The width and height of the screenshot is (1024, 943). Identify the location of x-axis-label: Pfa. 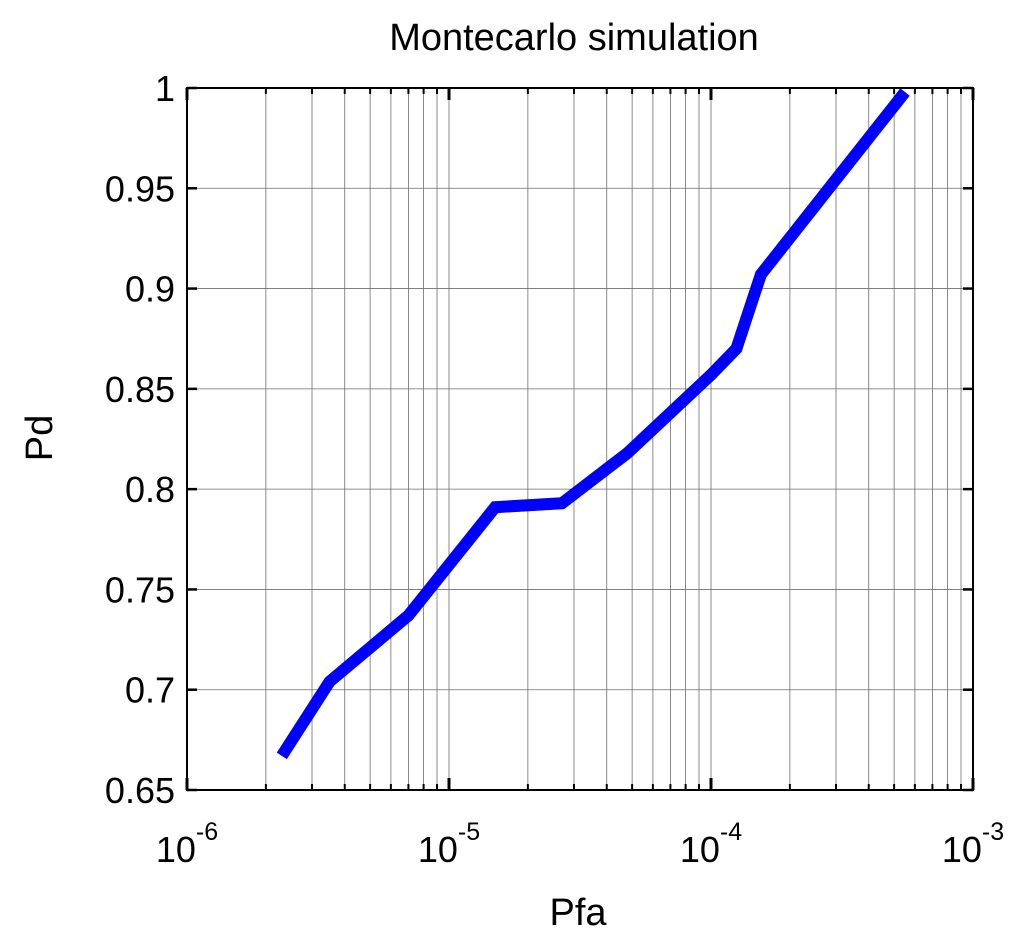
(578, 913).